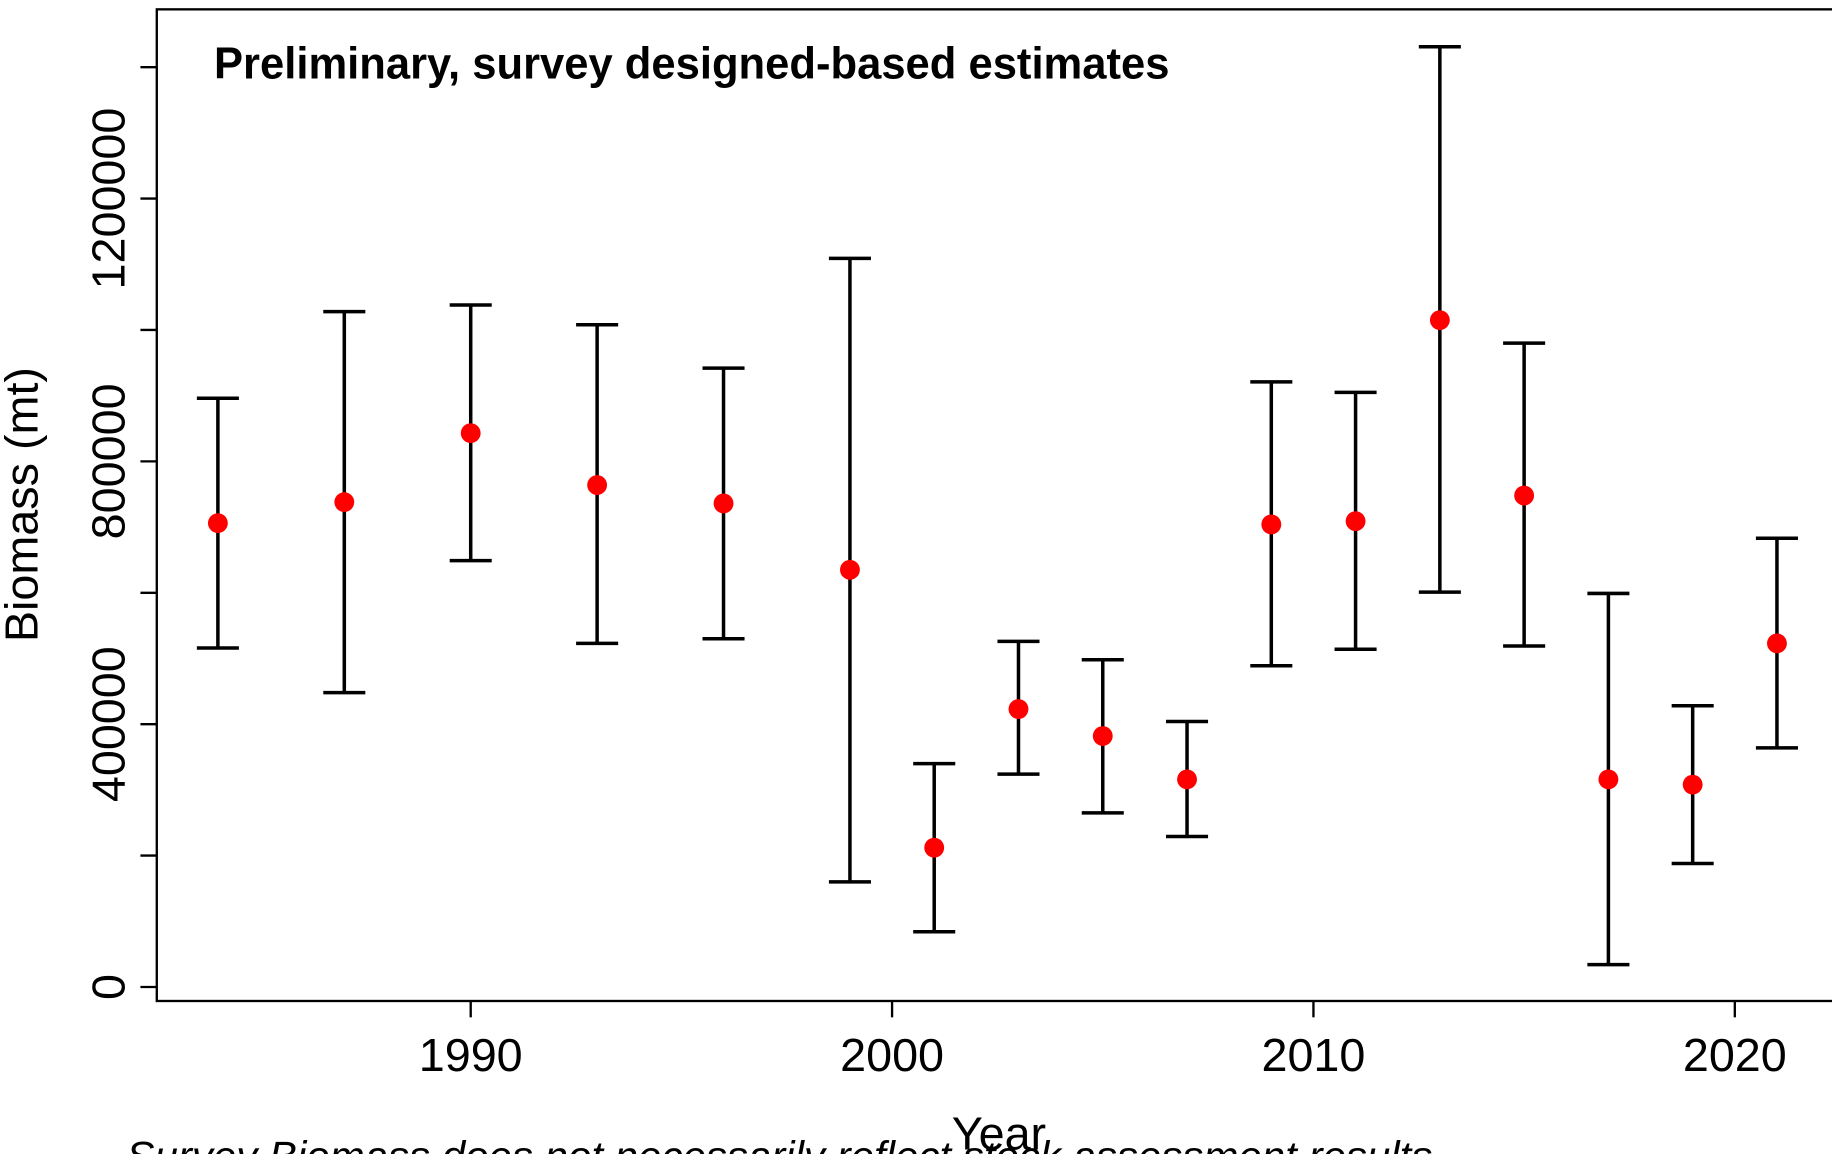 The width and height of the screenshot is (1832, 1154). What do you see at coordinates (109, 724) in the screenshot?
I see `y-tick-label: 400000` at bounding box center [109, 724].